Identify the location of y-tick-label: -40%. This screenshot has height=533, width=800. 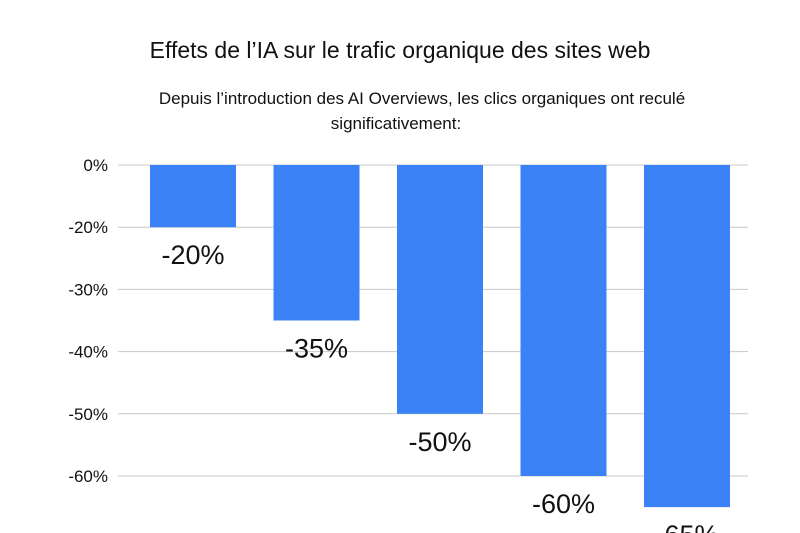
(88, 352).